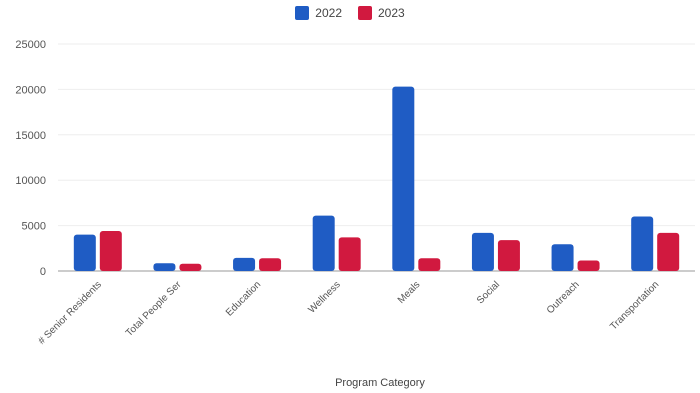 This screenshot has width=700, height=393. What do you see at coordinates (30, 158) in the screenshot?
I see `y-axis-ticks: 0 5000 10000 15000 20000 25000` at bounding box center [30, 158].